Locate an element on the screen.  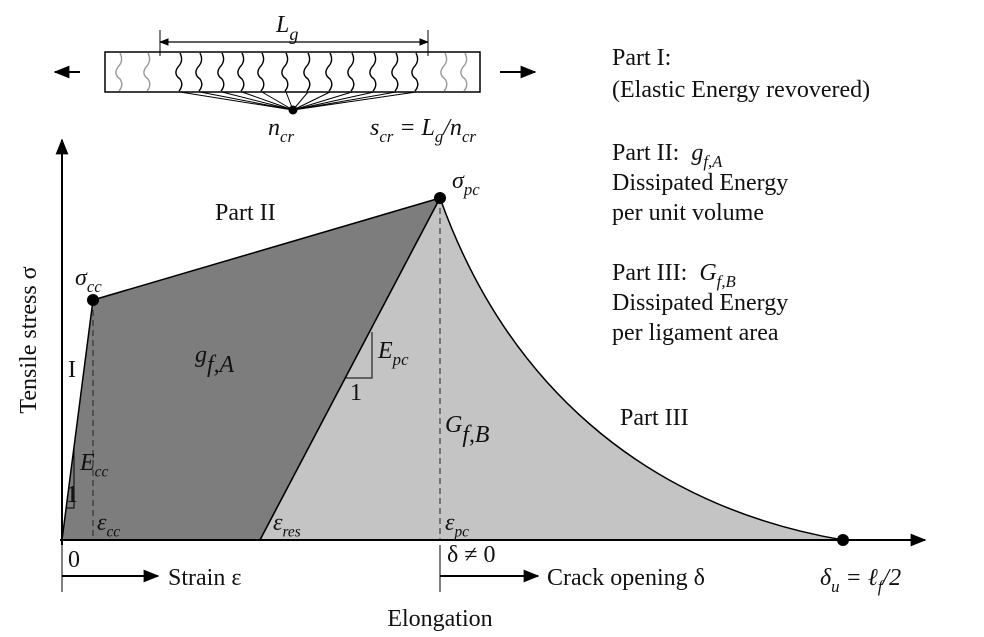
legend-line: Dissipated Energy is located at coordinates (700, 303).